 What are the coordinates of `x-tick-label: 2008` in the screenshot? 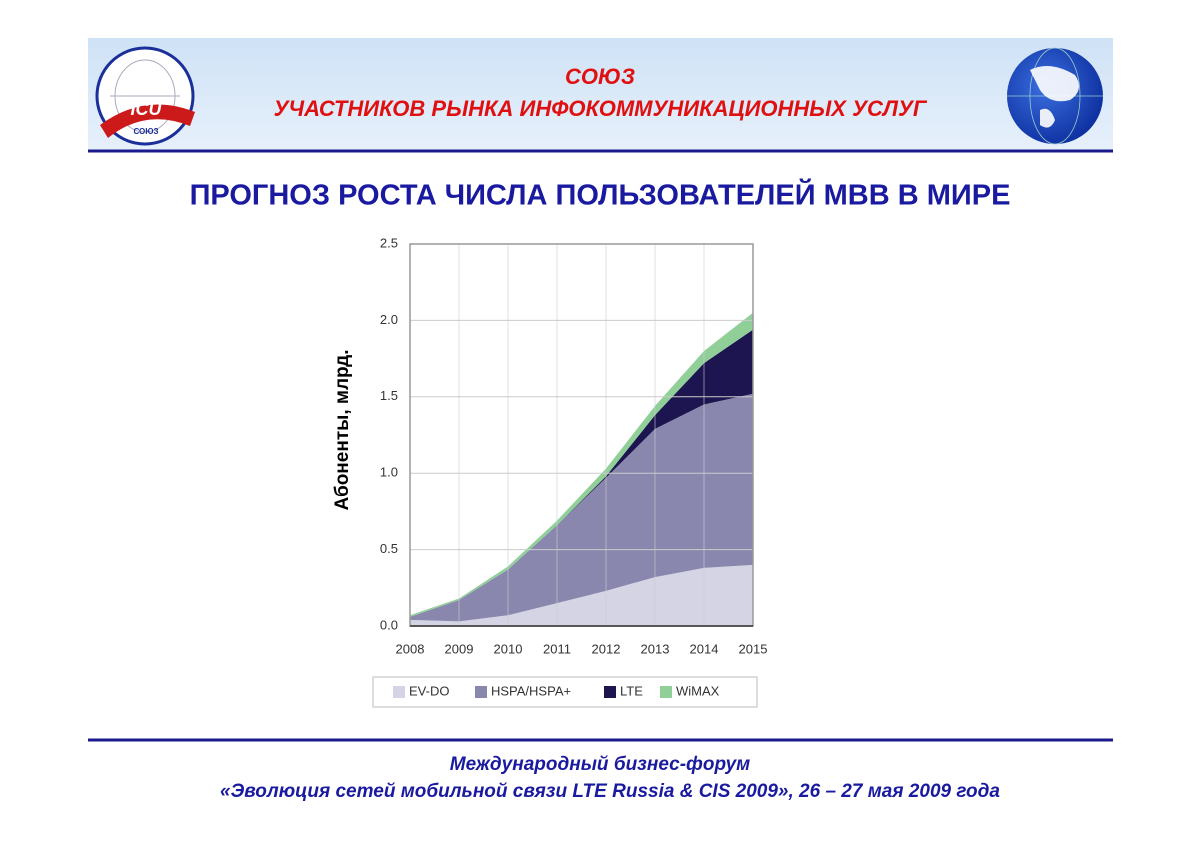 It's located at (410, 648).